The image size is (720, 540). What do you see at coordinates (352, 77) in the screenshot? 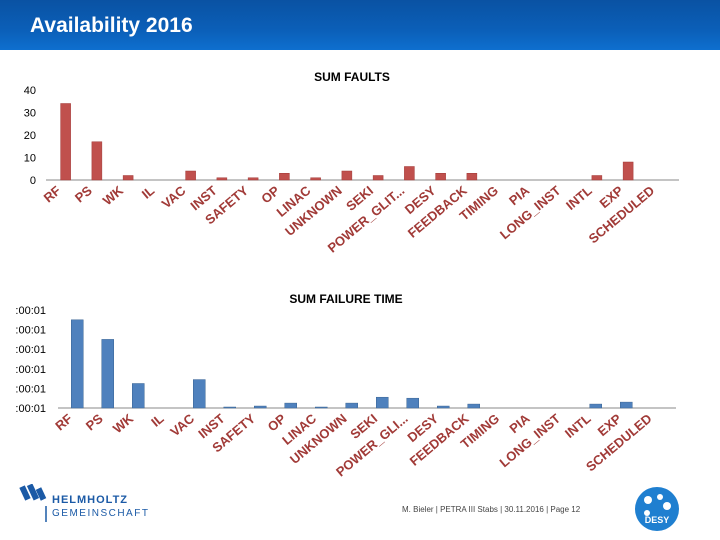
I see `chart-title: SUM FAULTS` at bounding box center [352, 77].